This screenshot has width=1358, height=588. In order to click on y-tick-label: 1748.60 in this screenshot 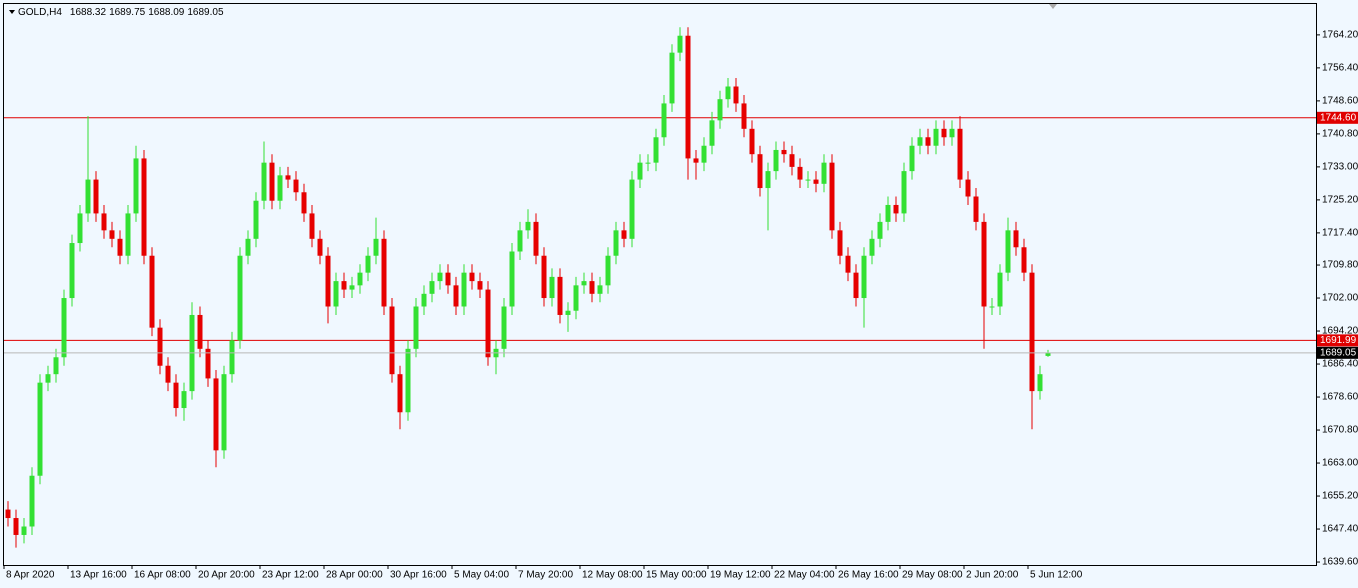, I will do `click(1340, 101)`.